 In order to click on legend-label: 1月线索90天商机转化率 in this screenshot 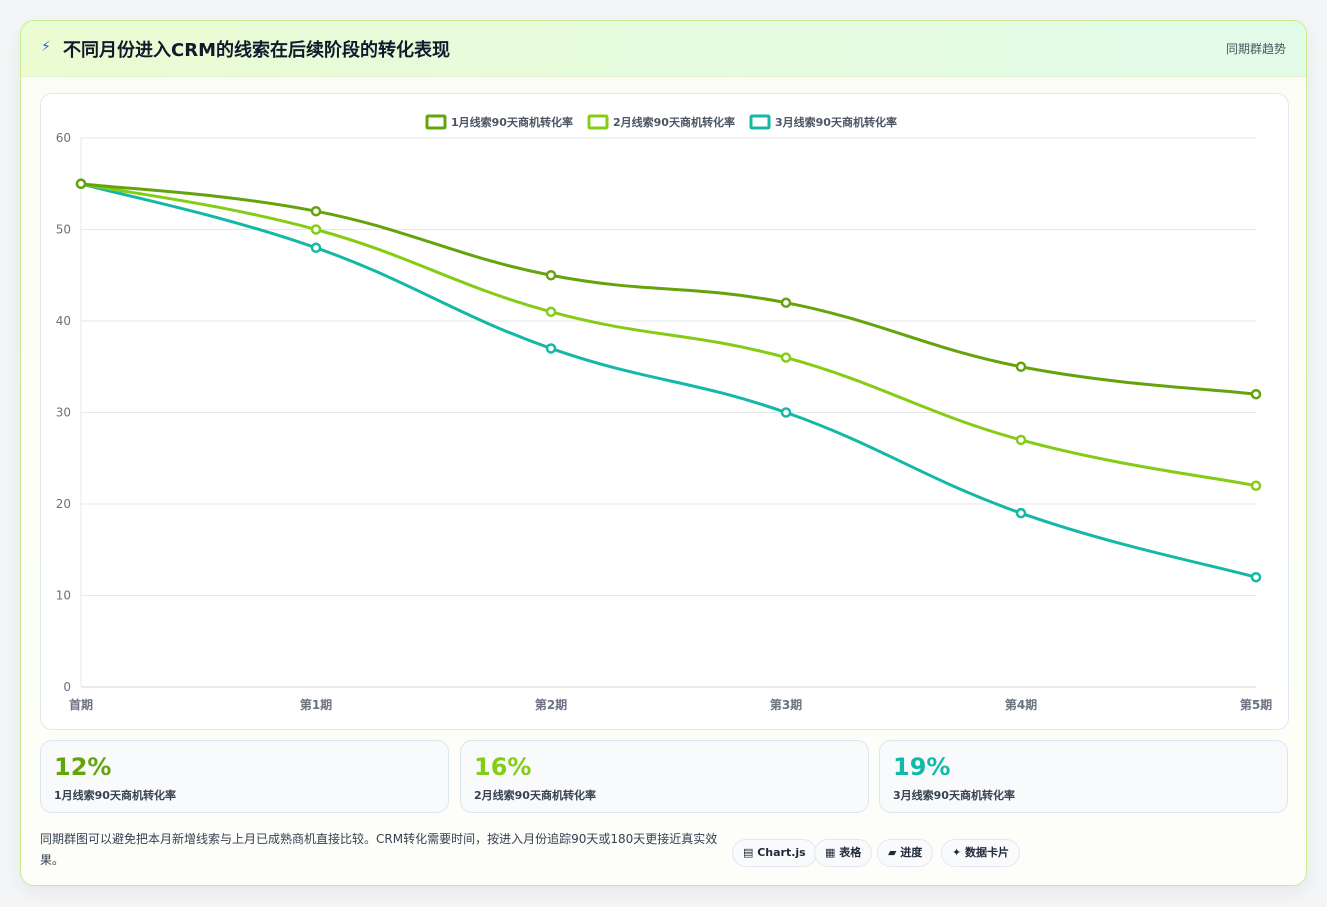, I will do `click(512, 122)`.